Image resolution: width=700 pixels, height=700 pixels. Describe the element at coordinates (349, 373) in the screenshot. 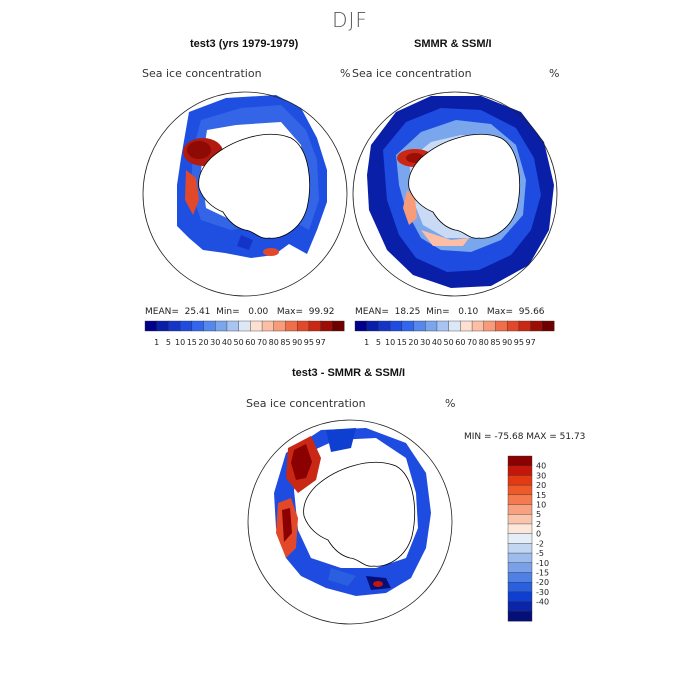

I see `diff-panel-title: test3 - SMMR & SSM/I` at that location.